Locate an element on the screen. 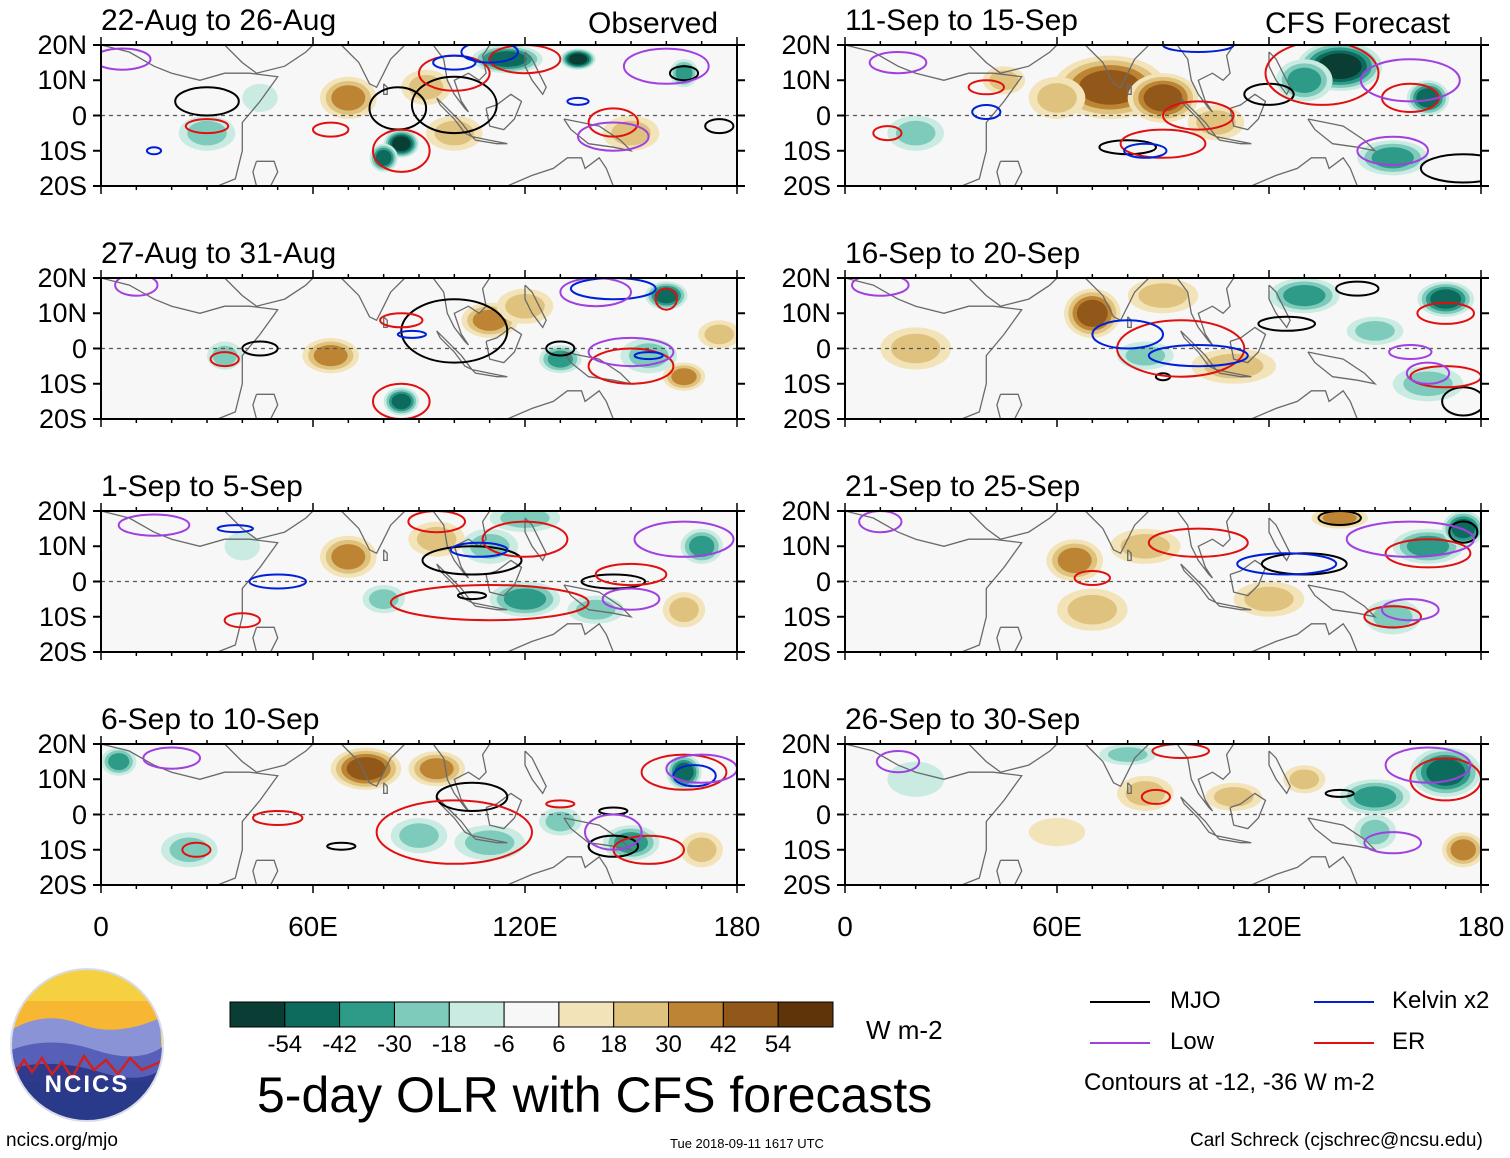 The height and width of the screenshot is (1158, 1510). panel-title: 26-Sep to 30-Sep is located at coordinates (963, 719).